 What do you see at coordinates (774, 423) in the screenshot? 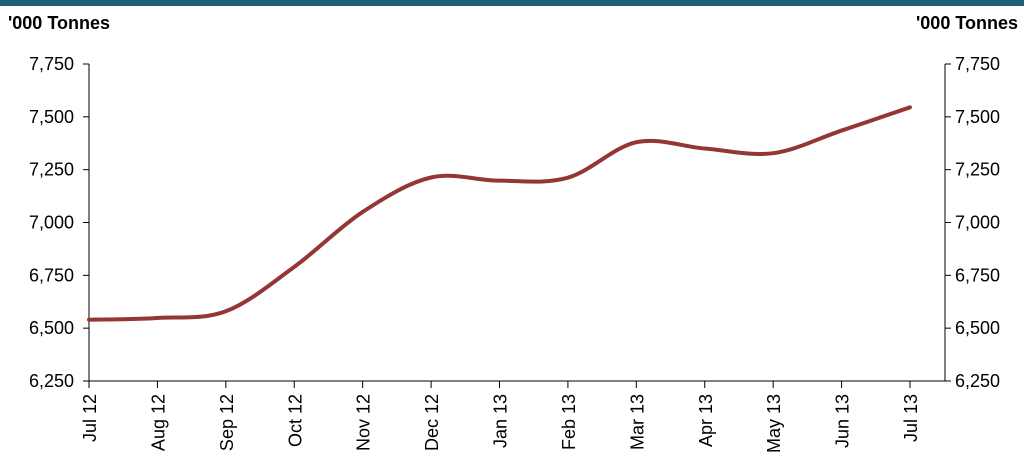
I see `x-tick-label: May 13` at bounding box center [774, 423].